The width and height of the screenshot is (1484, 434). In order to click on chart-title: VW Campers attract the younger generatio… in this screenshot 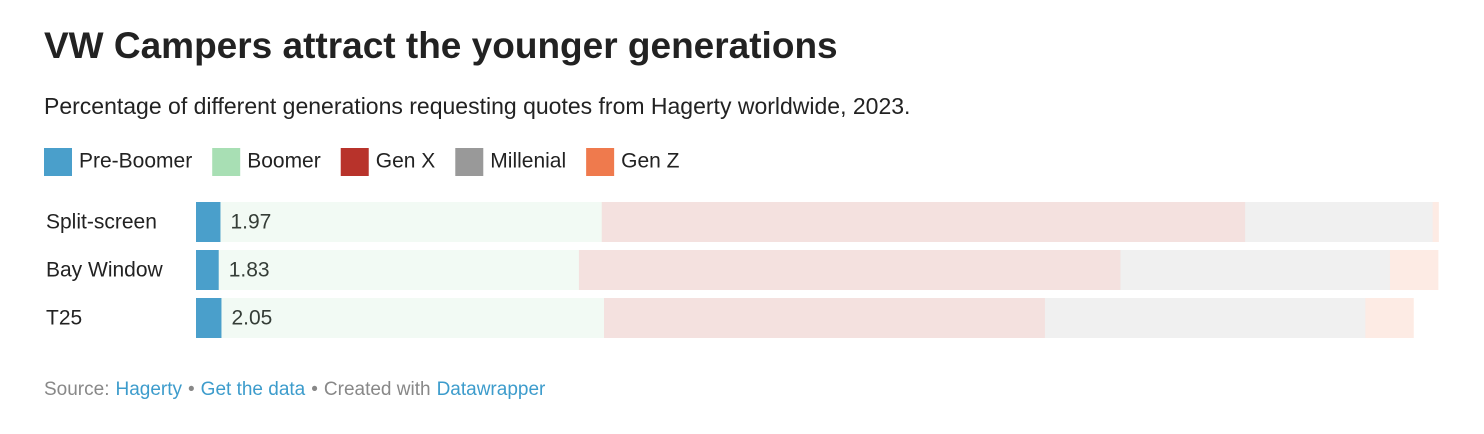, I will do `click(441, 45)`.